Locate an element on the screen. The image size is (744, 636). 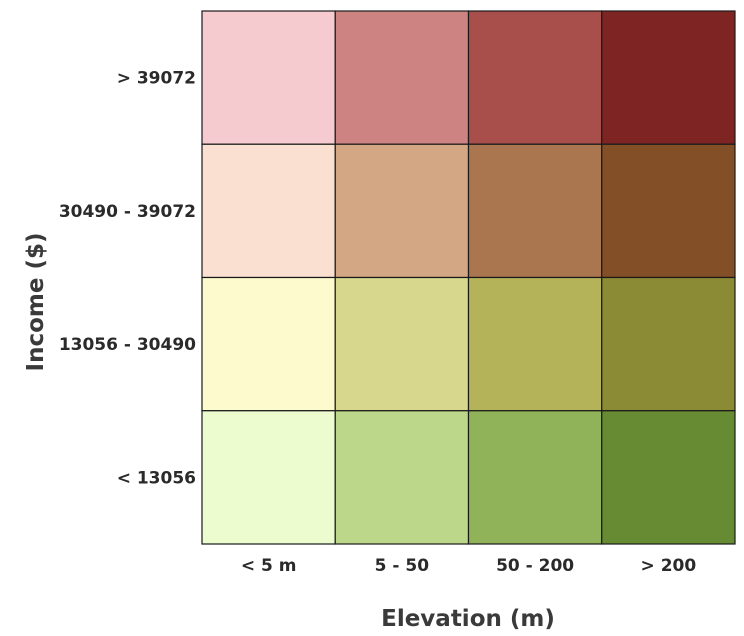
heatmap-cell-r2-c2 is located at coordinates (535, 344).